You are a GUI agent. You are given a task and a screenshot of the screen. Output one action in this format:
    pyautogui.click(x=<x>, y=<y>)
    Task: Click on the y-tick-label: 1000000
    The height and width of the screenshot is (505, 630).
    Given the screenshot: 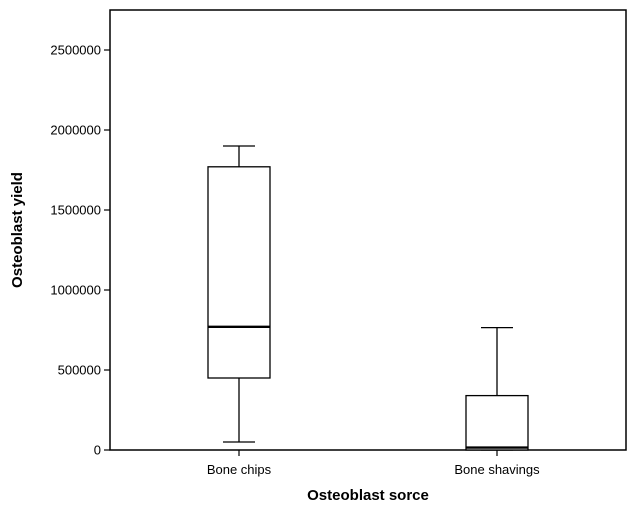 What is the action you would take?
    pyautogui.click(x=75, y=290)
    